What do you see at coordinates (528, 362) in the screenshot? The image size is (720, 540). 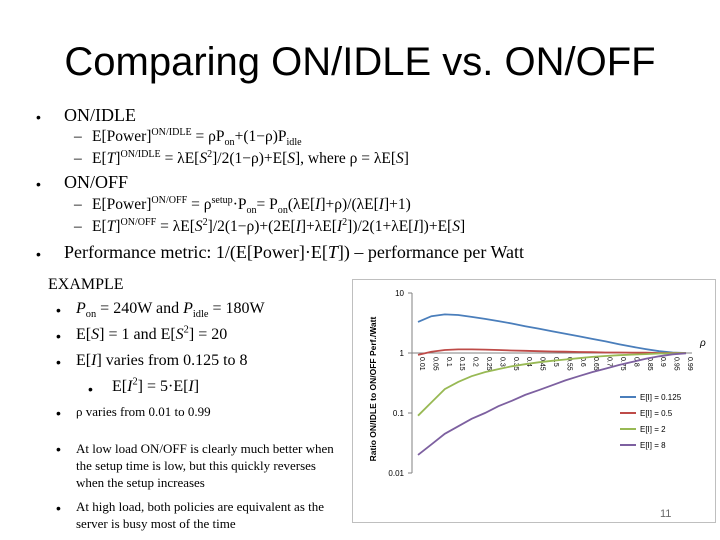 I see `x-category-label: 0.4` at bounding box center [528, 362].